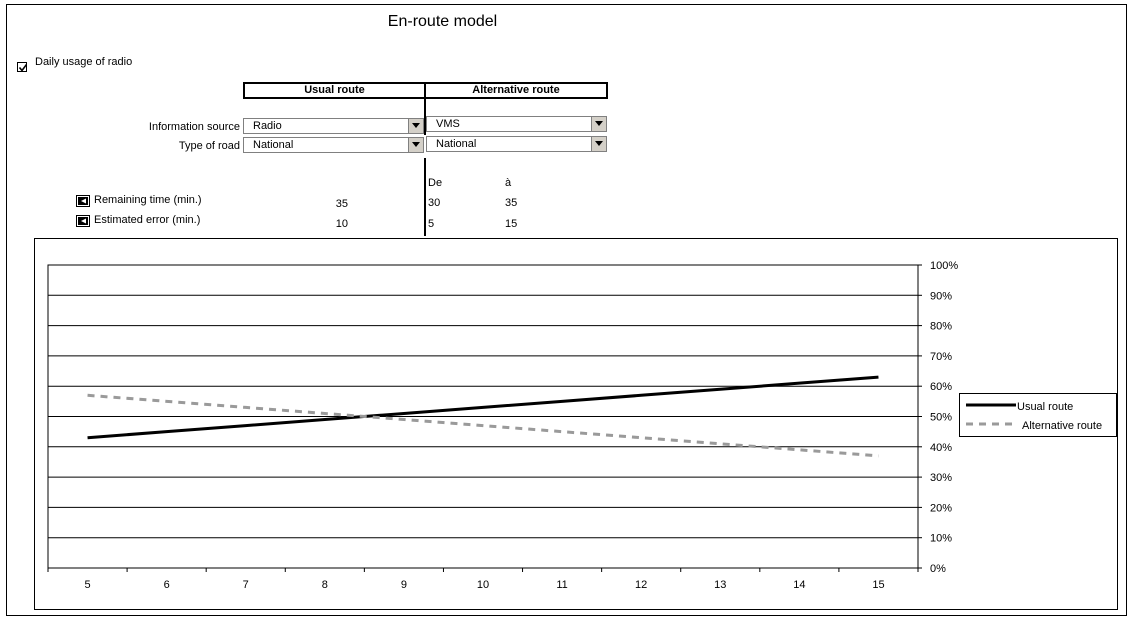 The width and height of the screenshot is (1135, 624). I want to click on estimated-error-alt-from: 5, so click(431, 224).